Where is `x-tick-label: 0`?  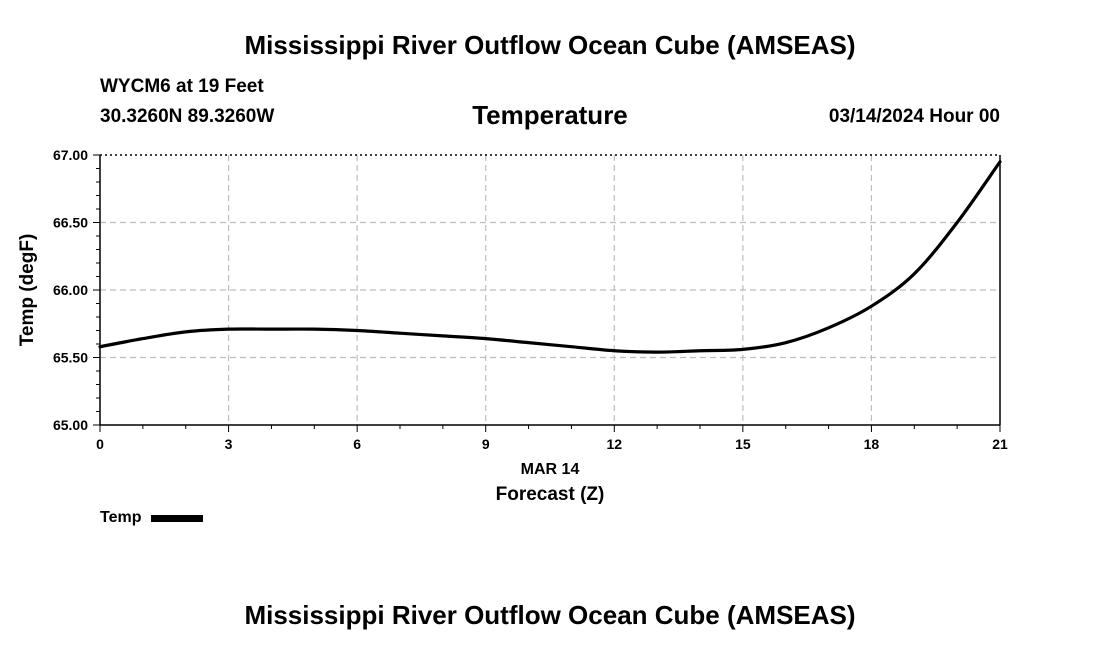 x-tick-label: 0 is located at coordinates (100, 444).